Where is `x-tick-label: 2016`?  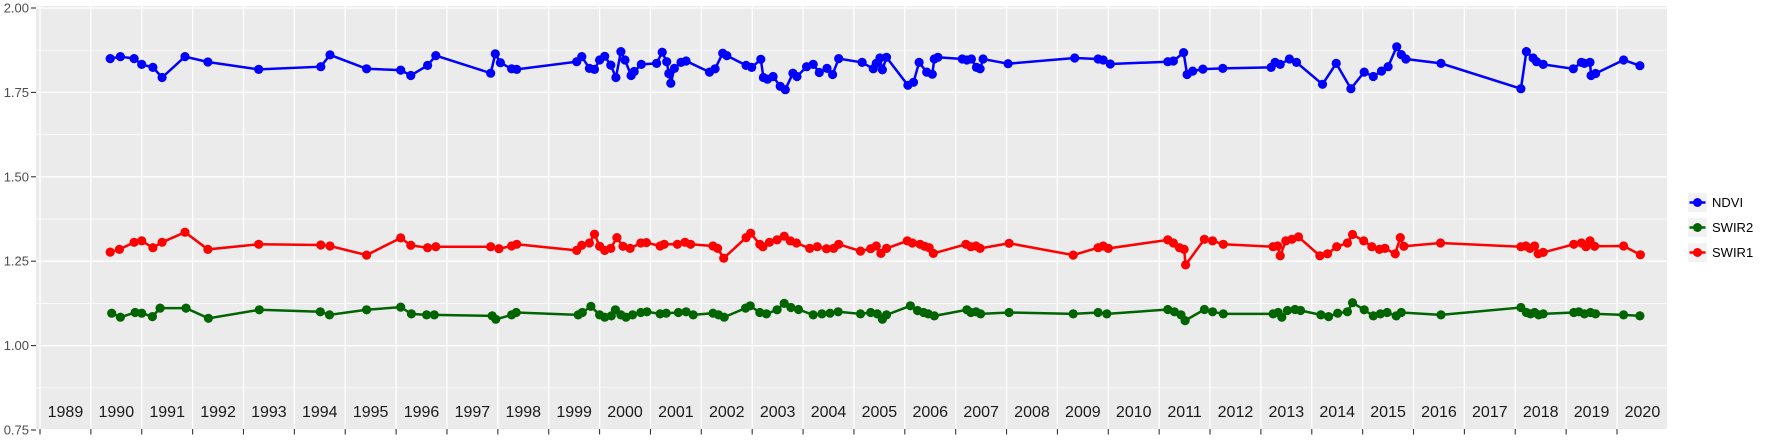 x-tick-label: 2016 is located at coordinates (1439, 412).